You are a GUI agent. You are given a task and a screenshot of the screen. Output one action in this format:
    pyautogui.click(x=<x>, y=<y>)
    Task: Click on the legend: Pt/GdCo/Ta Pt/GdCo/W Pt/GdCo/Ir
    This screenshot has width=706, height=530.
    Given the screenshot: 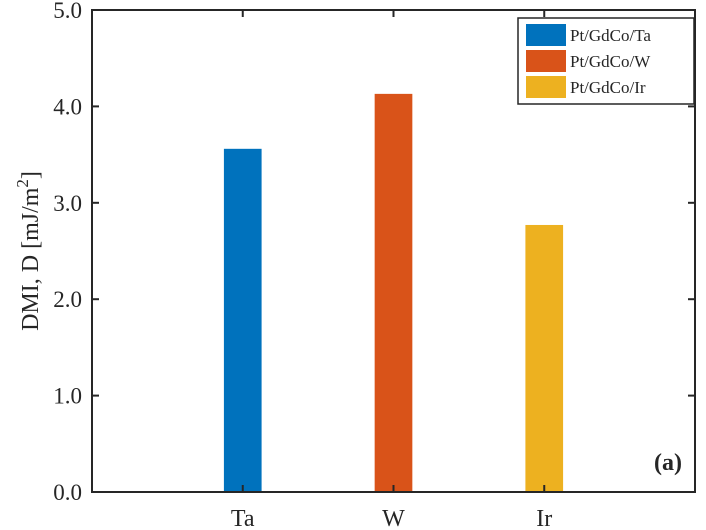 What is the action you would take?
    pyautogui.click(x=606, y=61)
    